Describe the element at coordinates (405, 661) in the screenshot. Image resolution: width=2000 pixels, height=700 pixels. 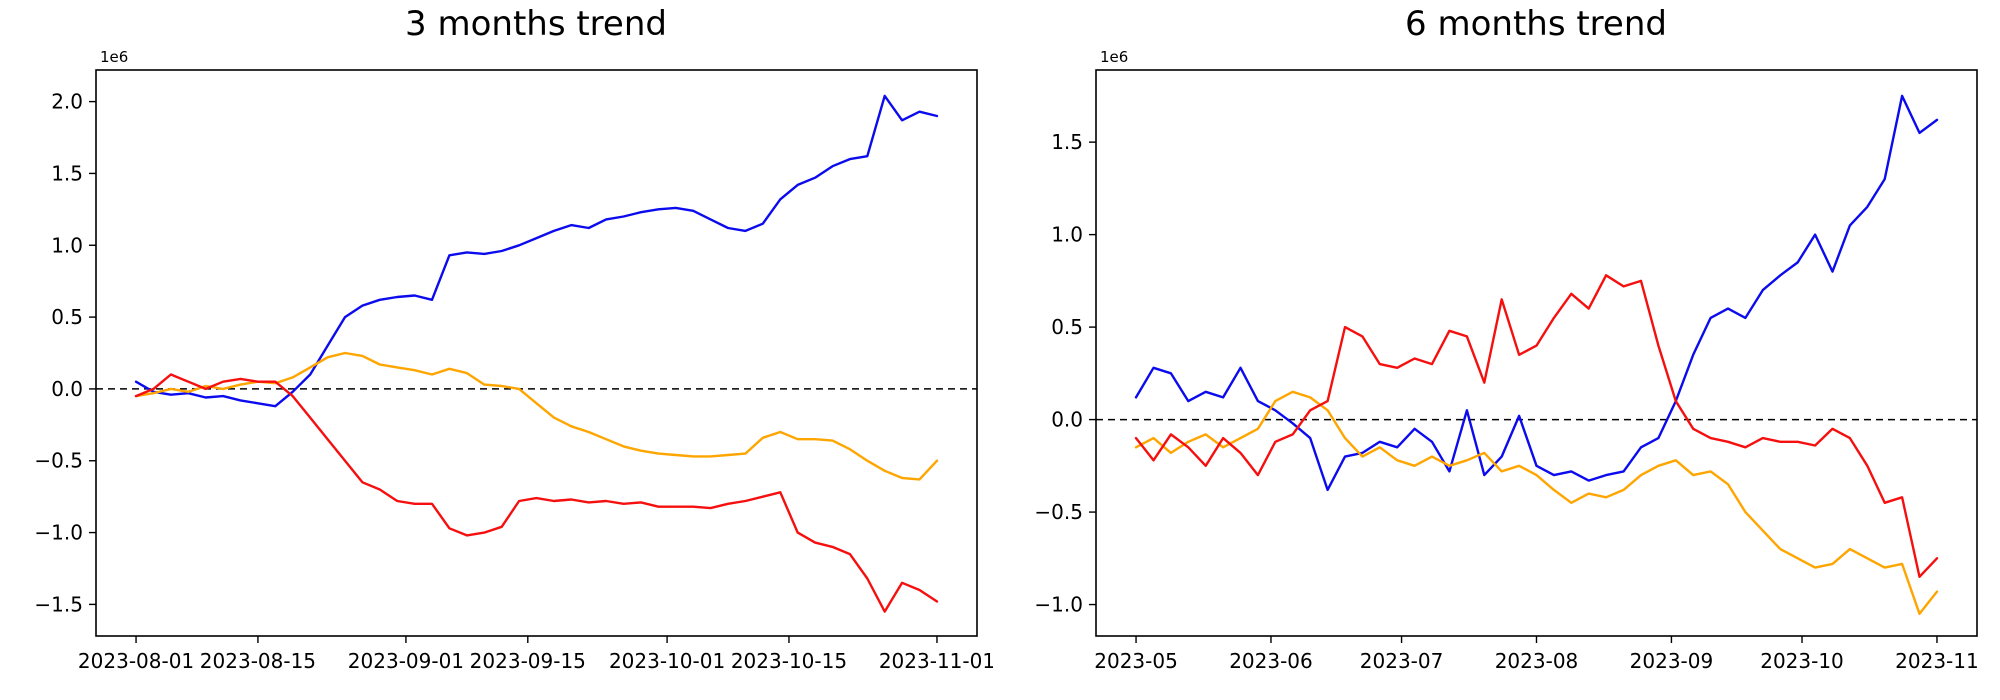
I see `x-tick-label: 2023-09-01` at that location.